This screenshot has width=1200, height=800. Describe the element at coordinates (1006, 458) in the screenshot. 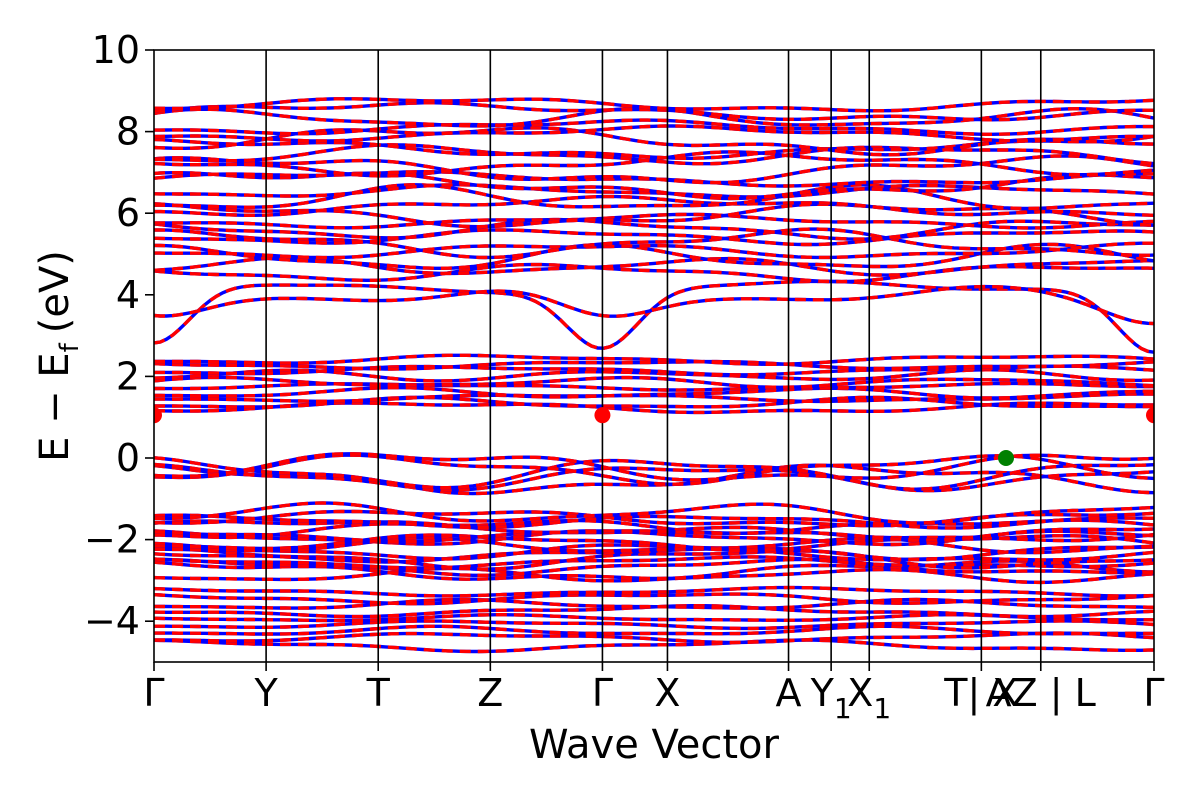

I see `marker-vbm` at that location.